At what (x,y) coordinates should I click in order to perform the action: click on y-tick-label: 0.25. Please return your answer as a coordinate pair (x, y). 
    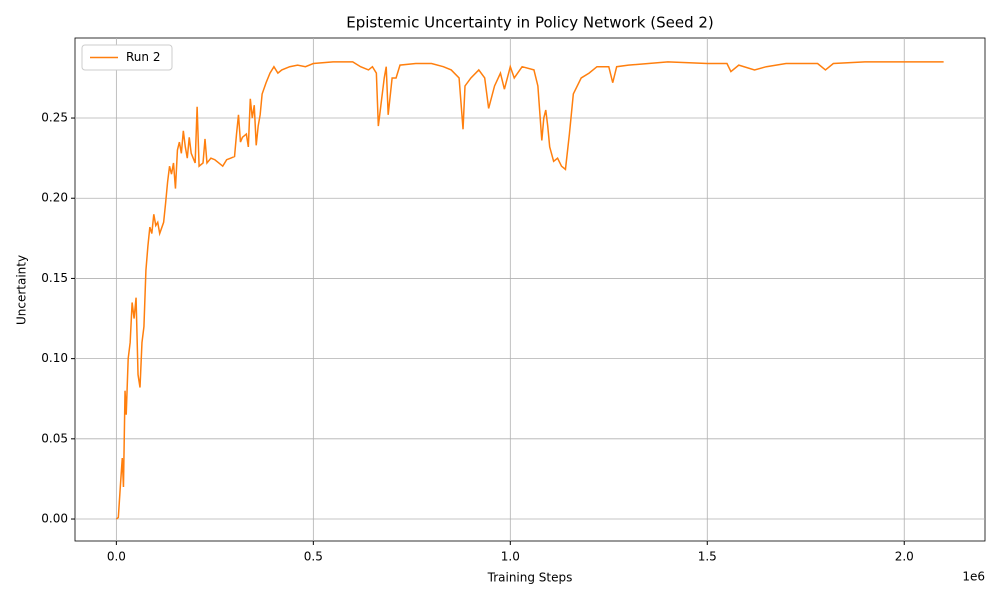
    Looking at the image, I should click on (54, 118).